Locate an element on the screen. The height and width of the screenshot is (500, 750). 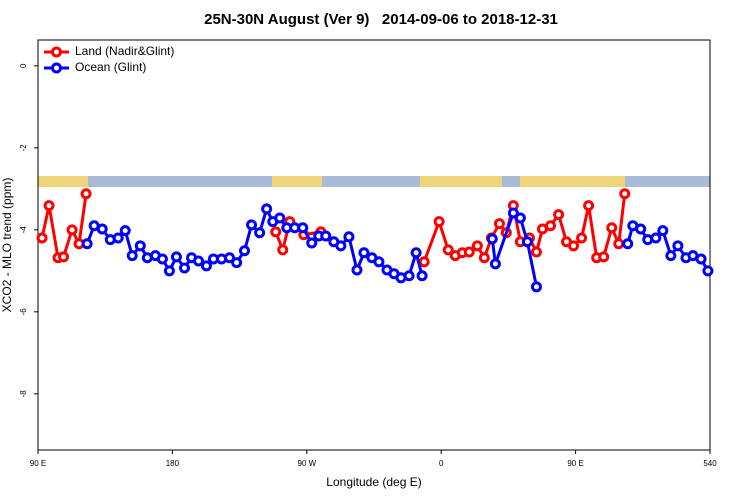
y-tick-label: -2 is located at coordinates (23, 148).